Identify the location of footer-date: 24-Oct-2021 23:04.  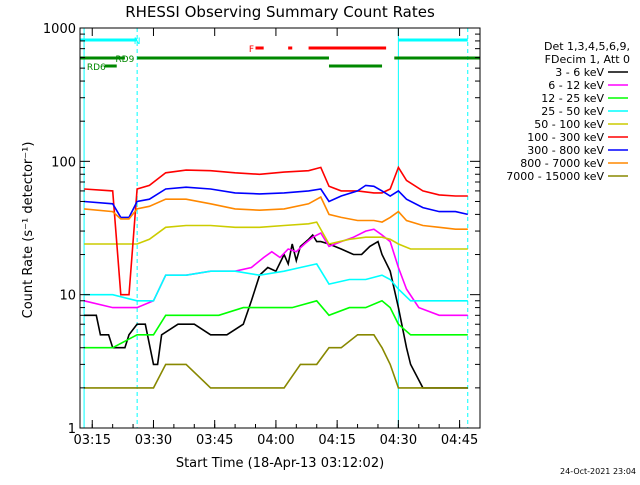
(598, 471).